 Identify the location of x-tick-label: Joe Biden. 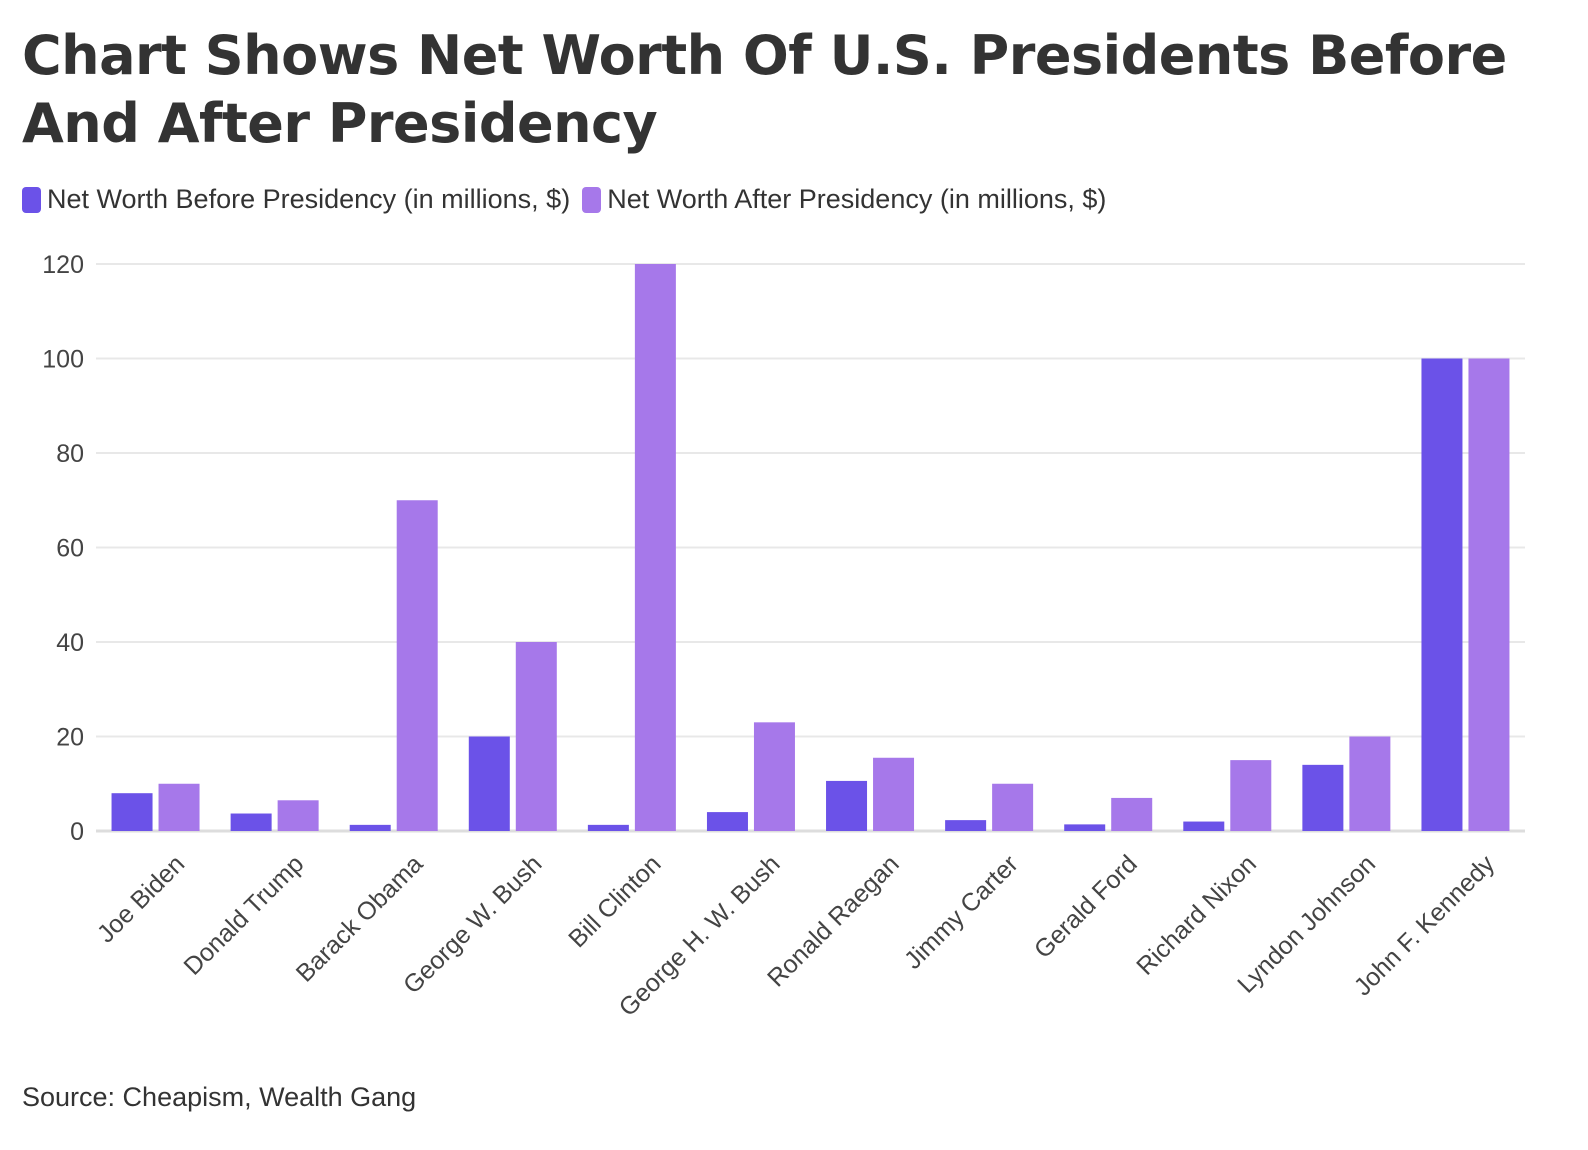
(141, 899).